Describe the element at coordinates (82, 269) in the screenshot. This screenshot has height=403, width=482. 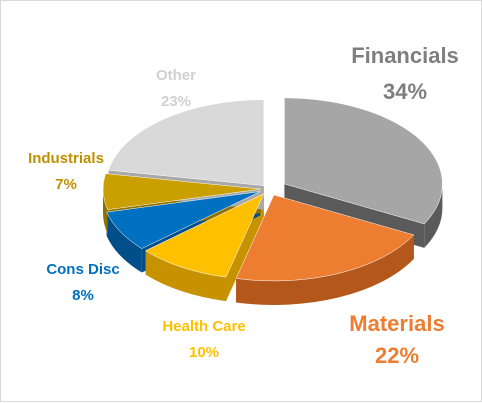
I see `slice-label-cons-disc: Cons Disc` at that location.